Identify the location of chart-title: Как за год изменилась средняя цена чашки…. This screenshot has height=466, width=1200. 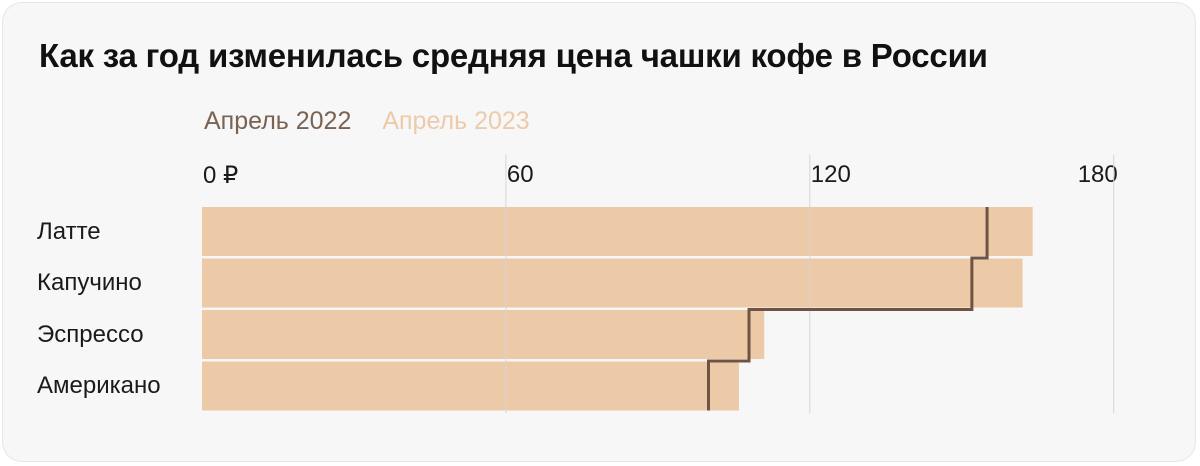
(513, 55).